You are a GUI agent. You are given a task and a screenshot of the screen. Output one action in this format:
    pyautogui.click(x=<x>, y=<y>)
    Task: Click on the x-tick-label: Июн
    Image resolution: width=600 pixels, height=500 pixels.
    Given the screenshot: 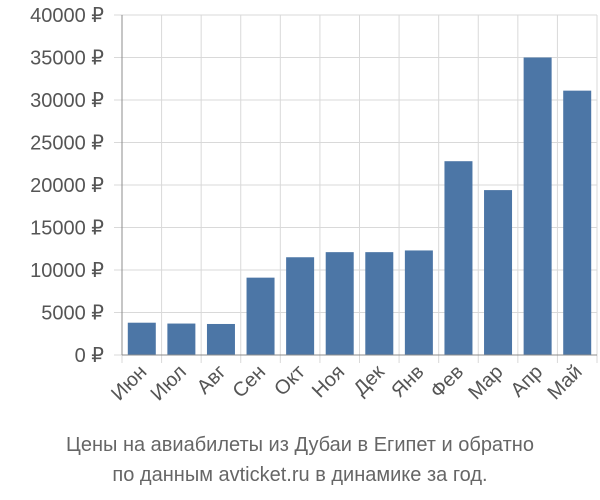 What is the action you would take?
    pyautogui.click(x=129, y=383)
    